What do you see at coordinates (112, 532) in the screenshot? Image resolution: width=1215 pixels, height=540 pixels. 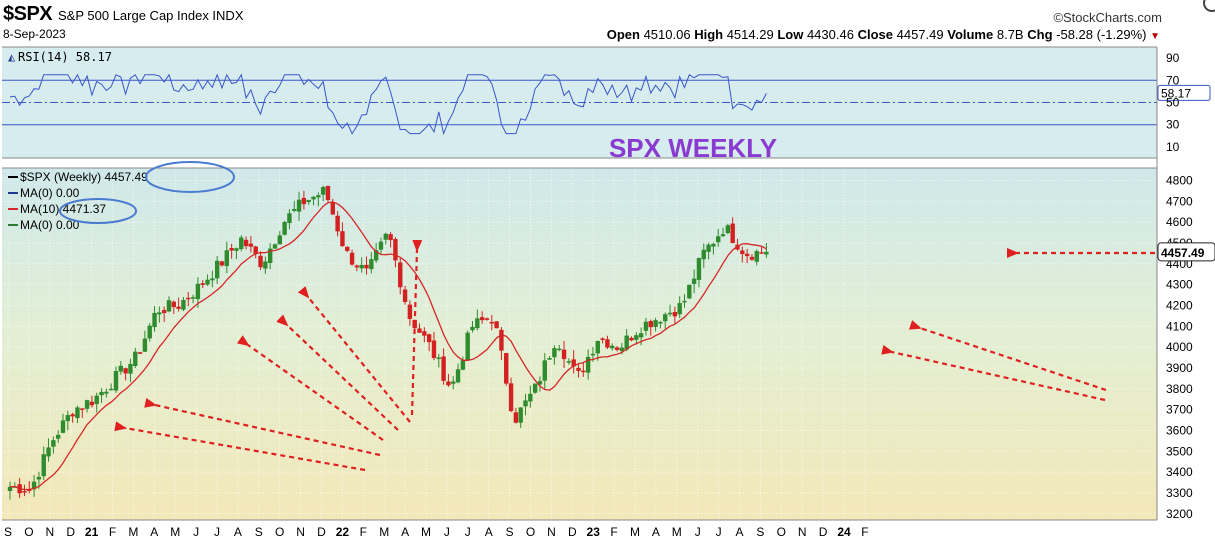 I see `x-tick-label: F` at bounding box center [112, 532].